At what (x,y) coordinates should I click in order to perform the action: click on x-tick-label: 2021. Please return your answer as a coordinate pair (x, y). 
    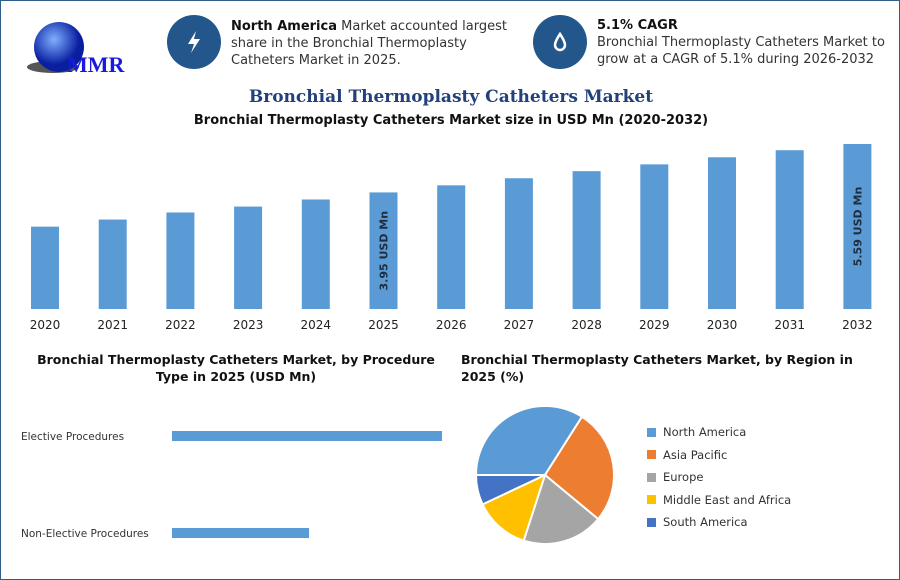
    Looking at the image, I should click on (112, 325).